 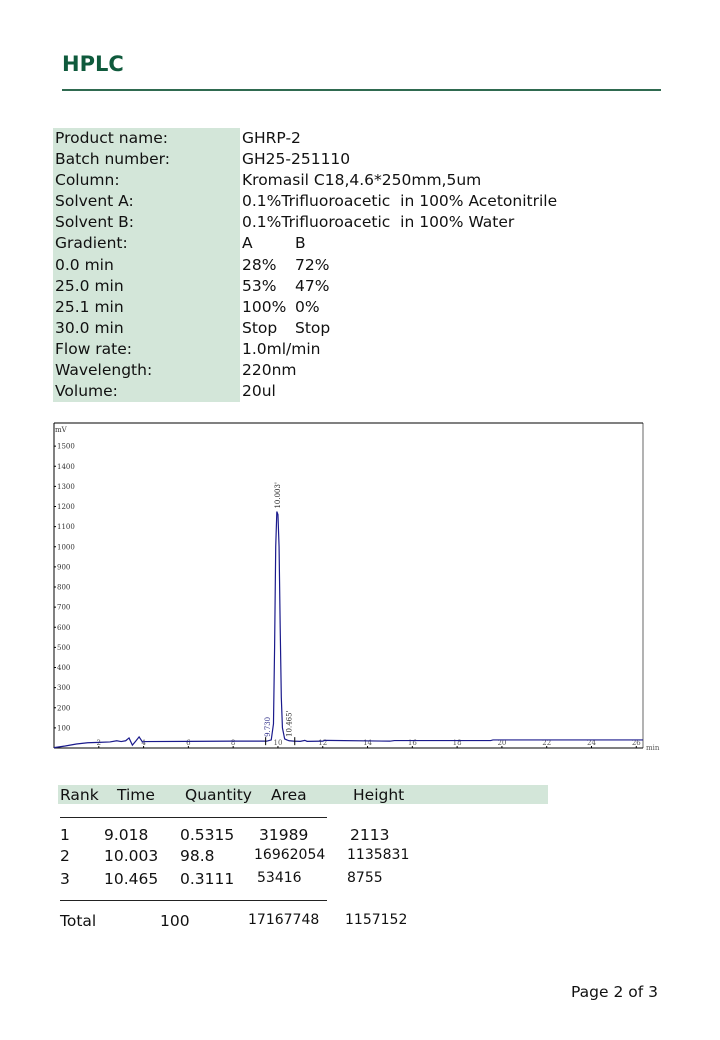 I want to click on cell-rank: 1, so click(x=65, y=835).